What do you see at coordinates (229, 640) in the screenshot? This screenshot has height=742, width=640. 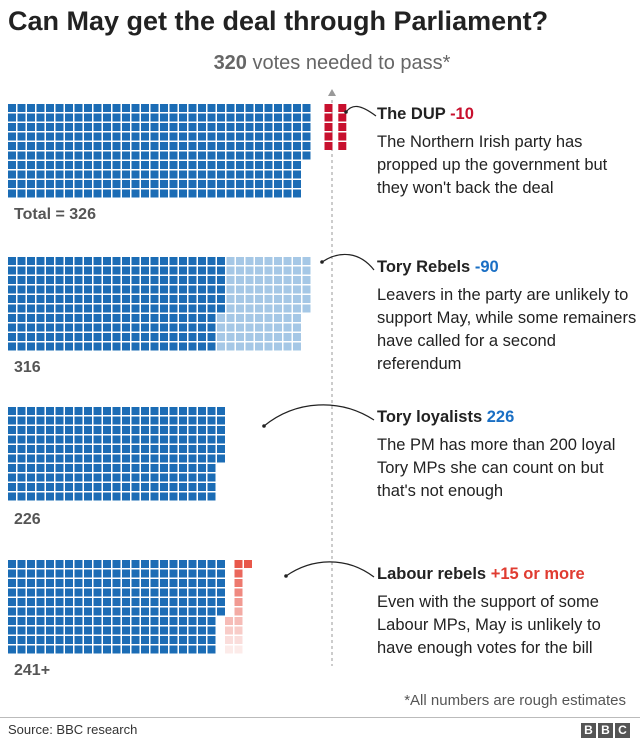 I see `waffle-cell-labour-rebels` at bounding box center [229, 640].